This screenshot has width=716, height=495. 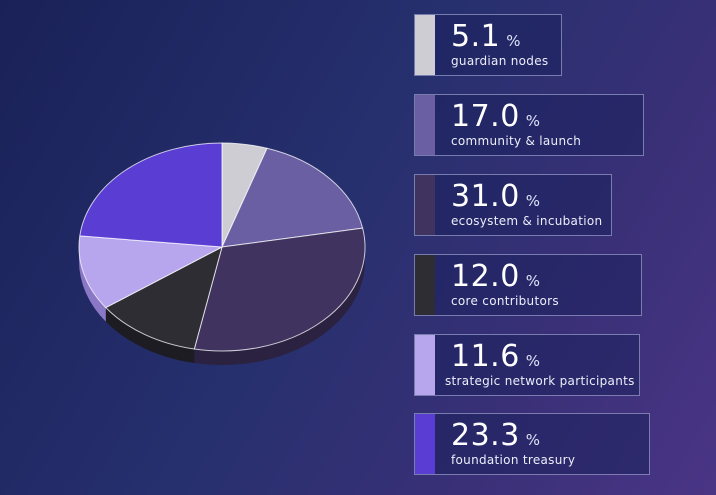 I want to click on legend-item-community-launch: 17.0% community & launch, so click(x=529, y=125).